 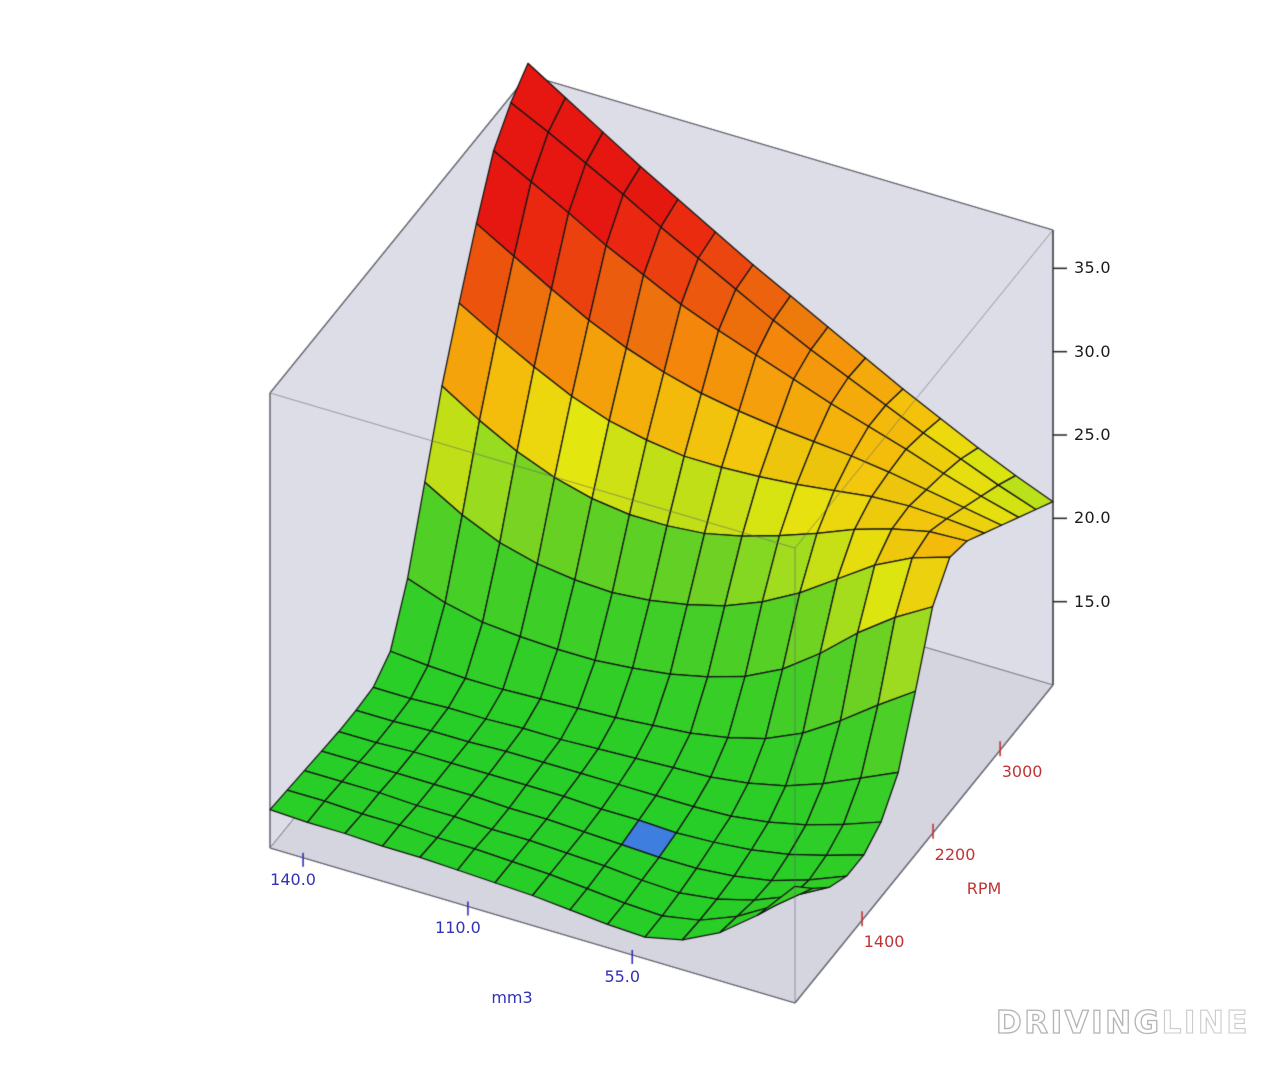 What do you see at coordinates (1205, 1022) in the screenshot?
I see `watermark-line: LINE` at bounding box center [1205, 1022].